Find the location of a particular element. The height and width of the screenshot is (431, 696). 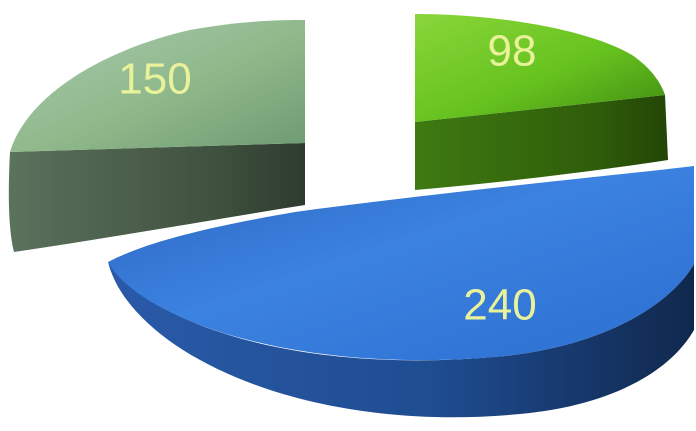

pie-slice-98-side is located at coordinates (541, 142).